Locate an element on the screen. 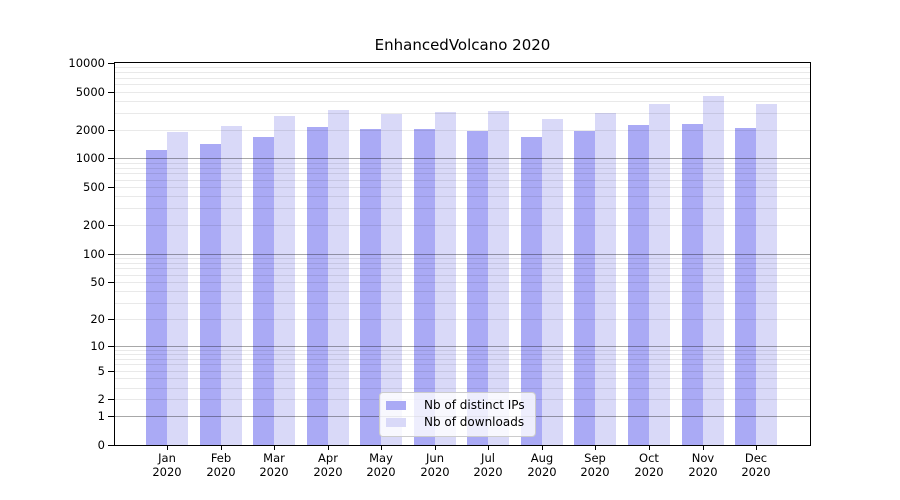 Image resolution: width=900 pixels, height=500 pixels. bar-downloads-mar is located at coordinates (284, 280).